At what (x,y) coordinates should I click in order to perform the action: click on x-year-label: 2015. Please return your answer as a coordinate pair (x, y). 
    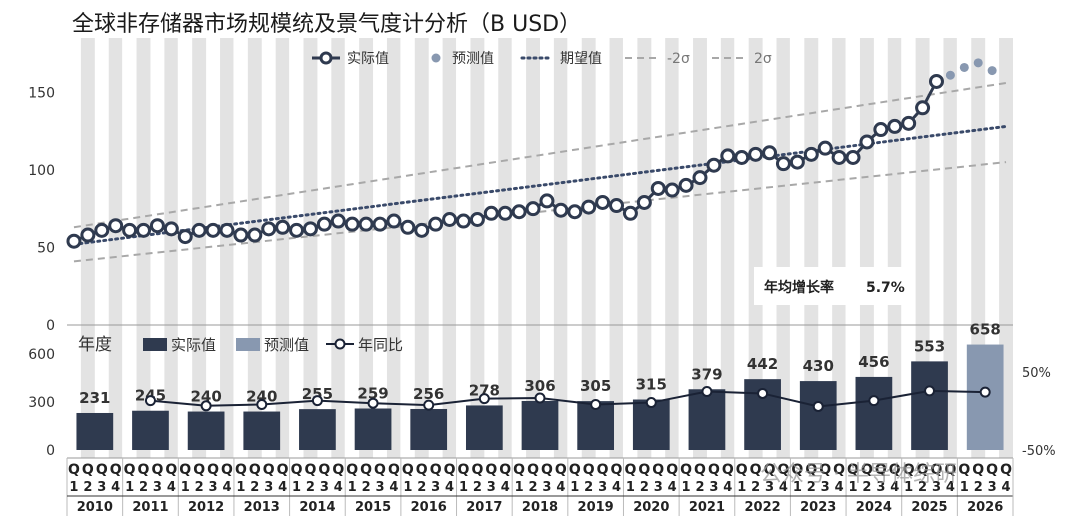
    Looking at the image, I should click on (373, 507).